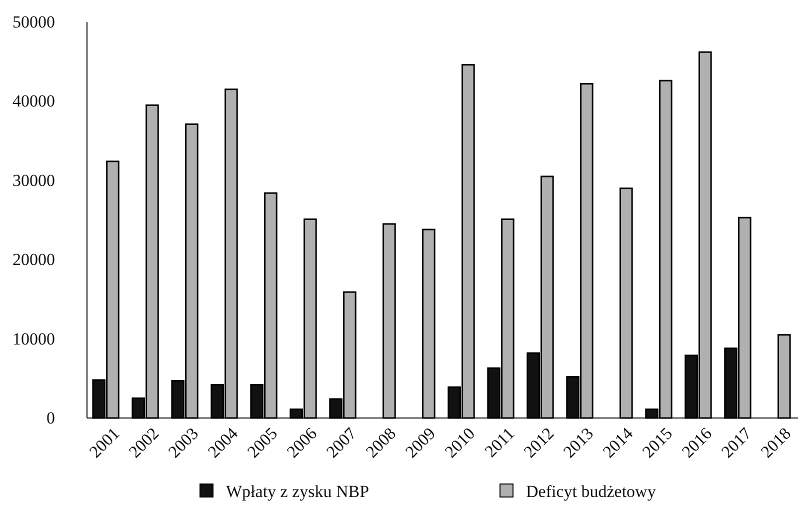 The height and width of the screenshot is (509, 800). What do you see at coordinates (298, 491) in the screenshot?
I see `legend-label: Wpłaty z zysku NBP` at bounding box center [298, 491].